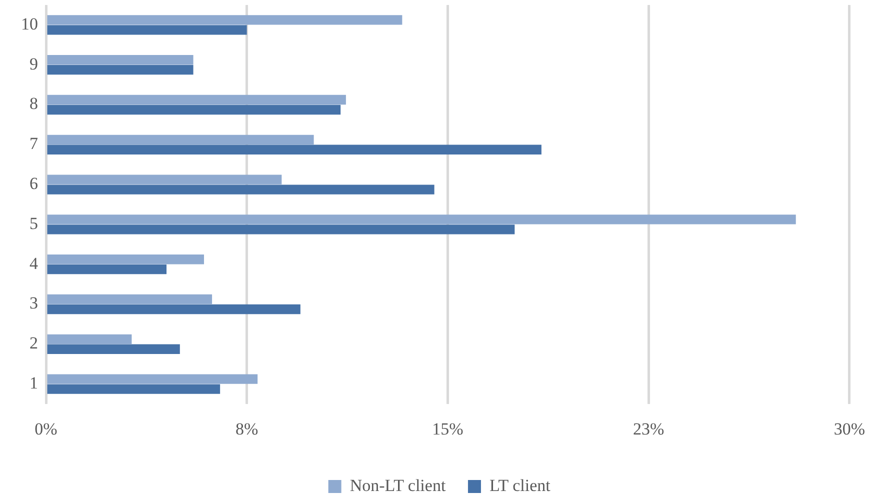 Image resolution: width=881 pixels, height=497 pixels. Describe the element at coordinates (648, 429) in the screenshot. I see `x-tick-label: 23%` at that location.